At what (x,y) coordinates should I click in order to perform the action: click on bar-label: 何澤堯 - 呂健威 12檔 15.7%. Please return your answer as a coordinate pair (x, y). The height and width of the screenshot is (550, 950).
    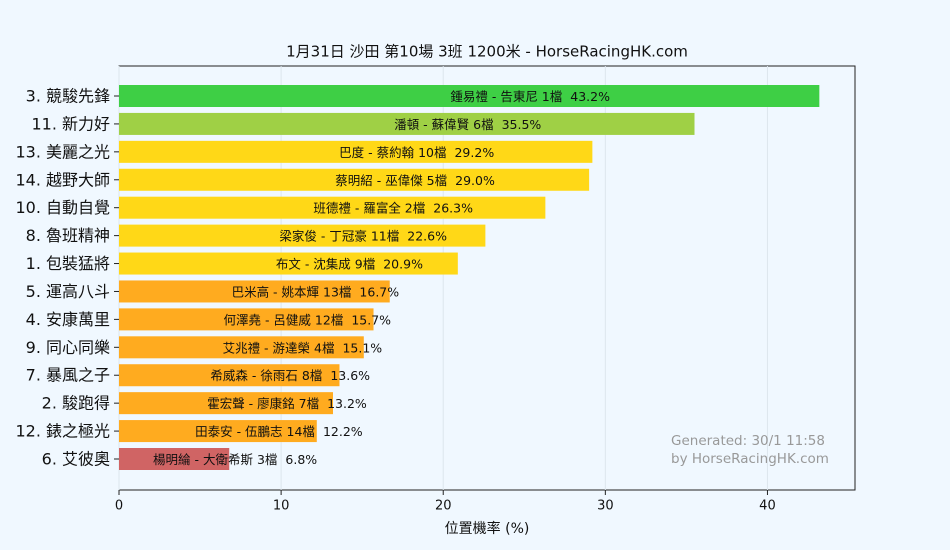
    Looking at the image, I should click on (307, 319).